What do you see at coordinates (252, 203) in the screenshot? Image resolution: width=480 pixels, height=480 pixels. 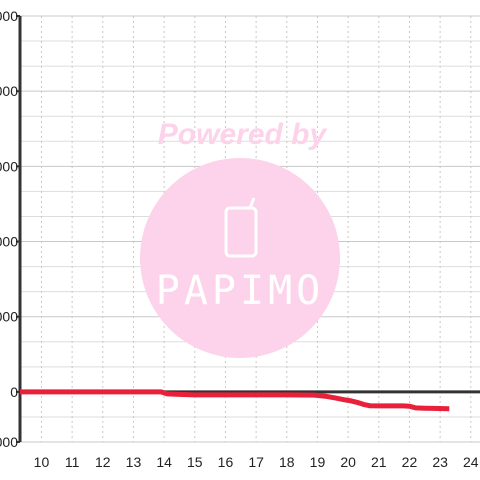 I see `phone-antenna` at bounding box center [252, 203].